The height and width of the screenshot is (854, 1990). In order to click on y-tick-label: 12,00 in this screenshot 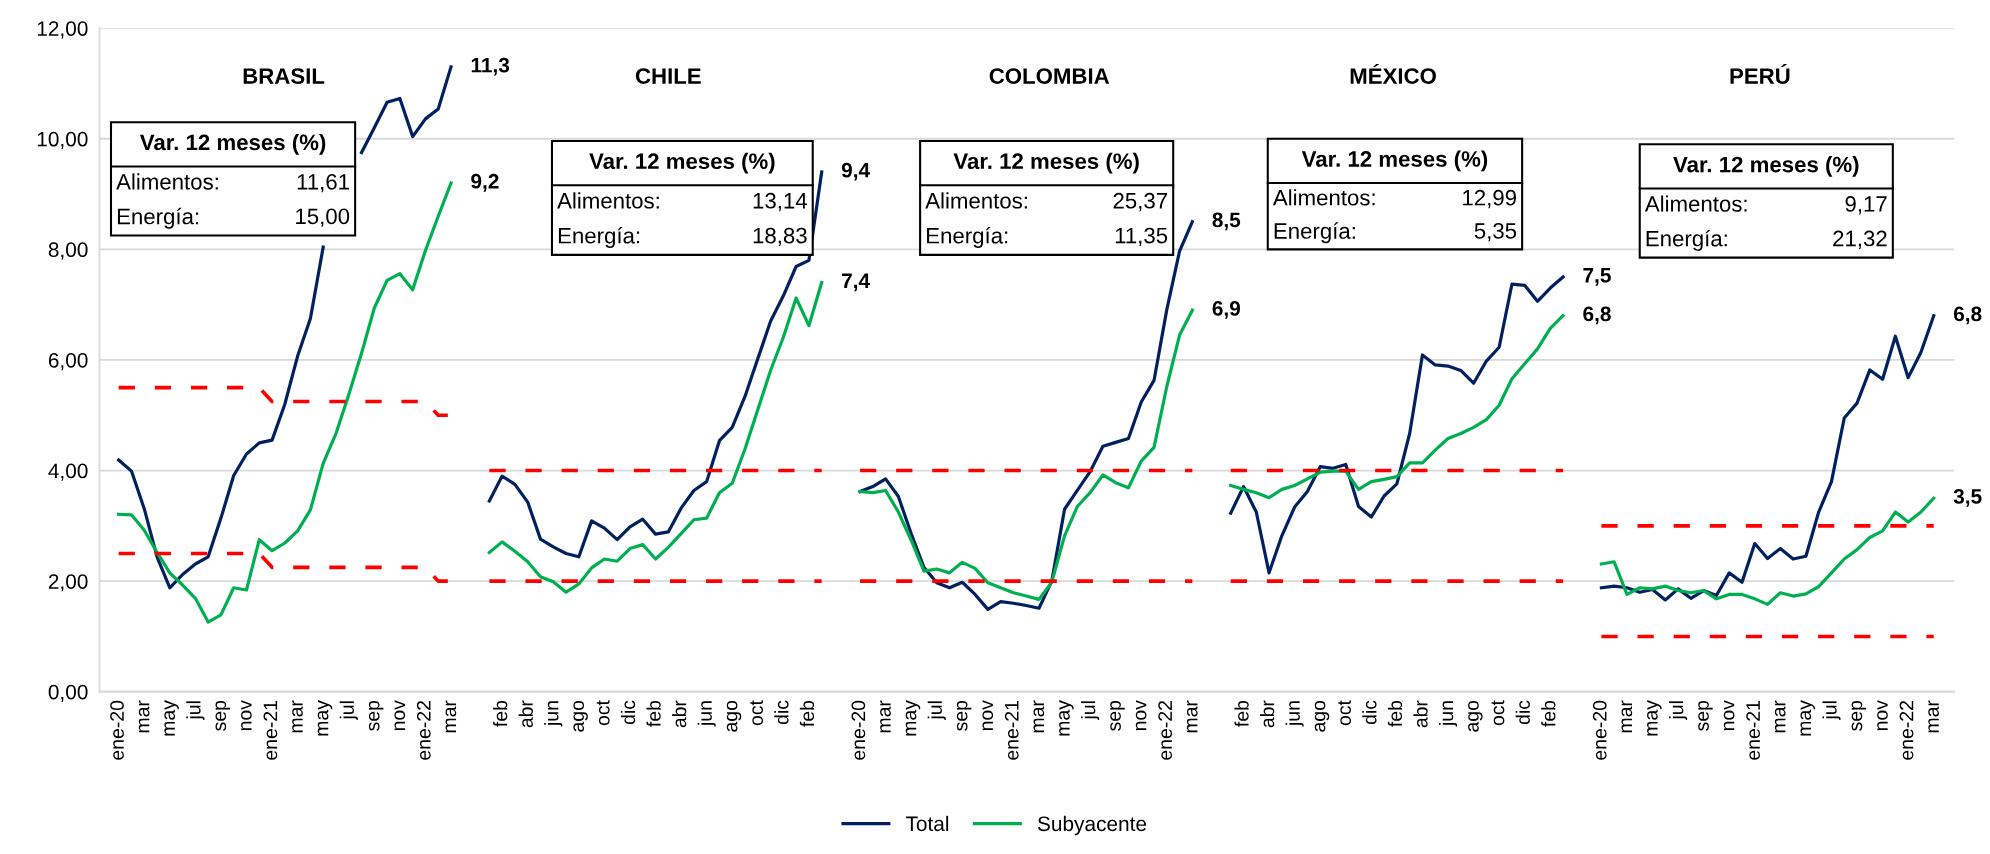, I will do `click(62, 30)`.